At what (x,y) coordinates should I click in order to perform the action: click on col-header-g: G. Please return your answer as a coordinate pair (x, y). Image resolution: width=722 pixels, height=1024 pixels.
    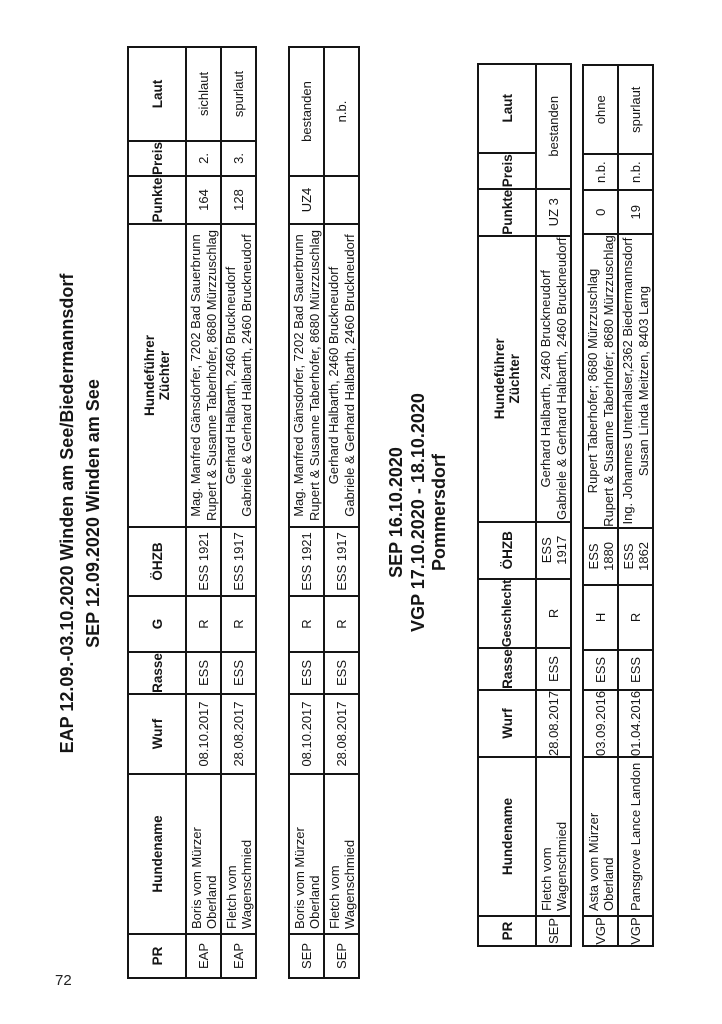
    Looking at the image, I should click on (157, 624).